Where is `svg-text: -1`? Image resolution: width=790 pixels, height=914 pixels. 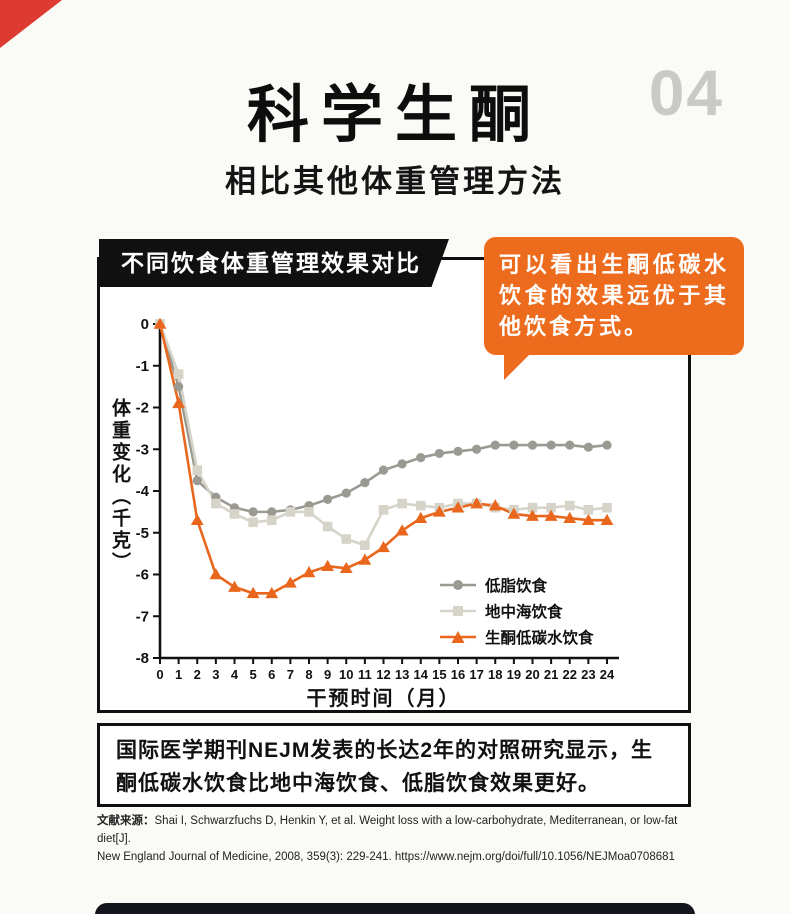
svg-text: -1 is located at coordinates (142, 366).